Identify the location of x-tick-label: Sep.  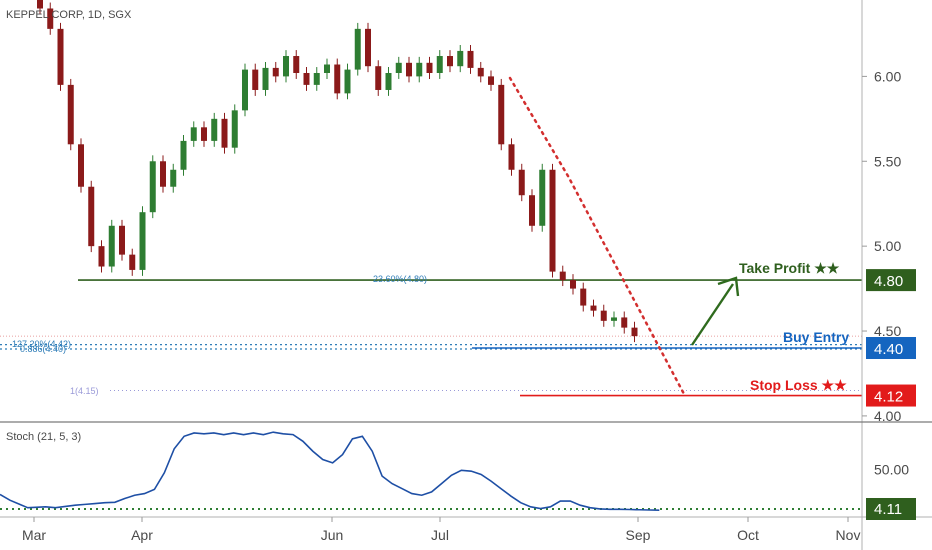
(638, 535).